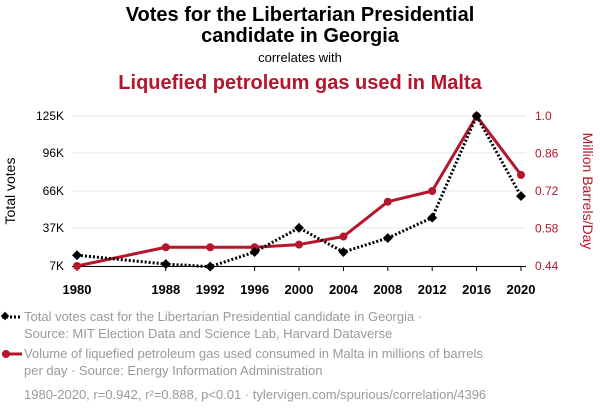 This screenshot has width=600, height=414. Describe the element at coordinates (77, 289) in the screenshot. I see `x-tick-label: 1980` at that location.